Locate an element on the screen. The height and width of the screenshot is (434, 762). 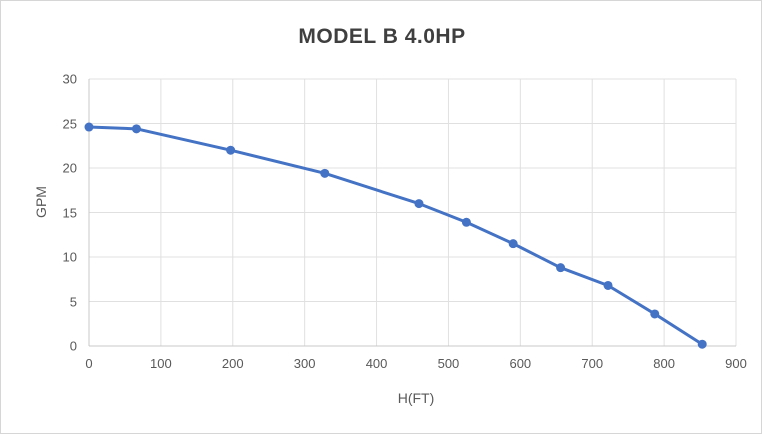
chart-title: MODEL B 4.0HP is located at coordinates (382, 36).